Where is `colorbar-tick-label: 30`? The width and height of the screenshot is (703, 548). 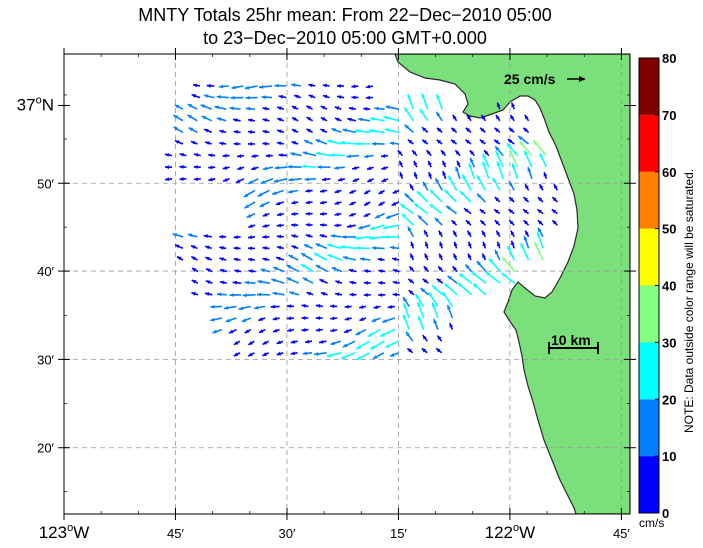
colorbar-tick-label: 30 is located at coordinates (669, 342).